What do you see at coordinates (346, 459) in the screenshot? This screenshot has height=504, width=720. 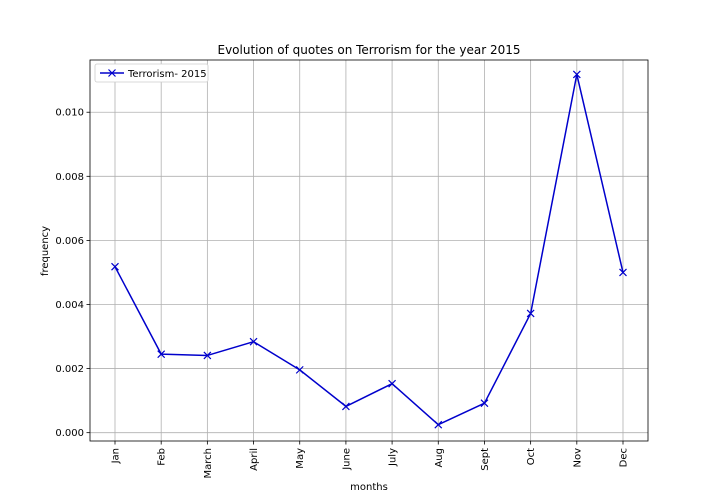 I see `x-tick-label: June` at bounding box center [346, 459].